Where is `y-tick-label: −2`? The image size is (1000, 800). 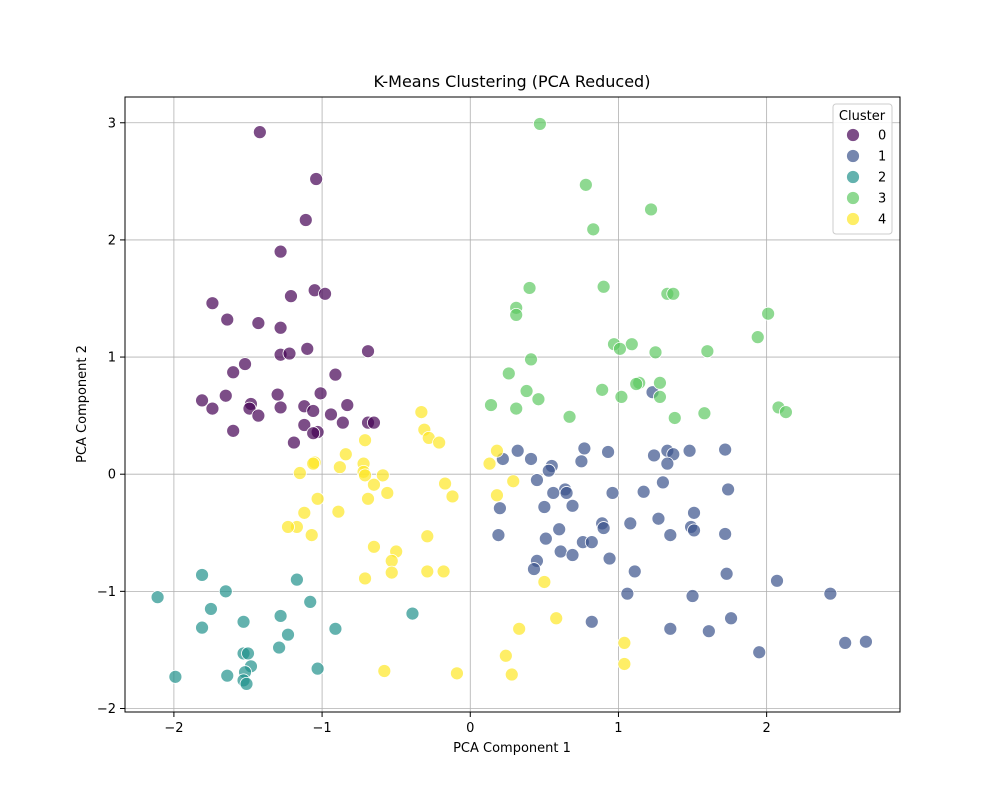
y-tick-label: −2 is located at coordinates (106, 709).